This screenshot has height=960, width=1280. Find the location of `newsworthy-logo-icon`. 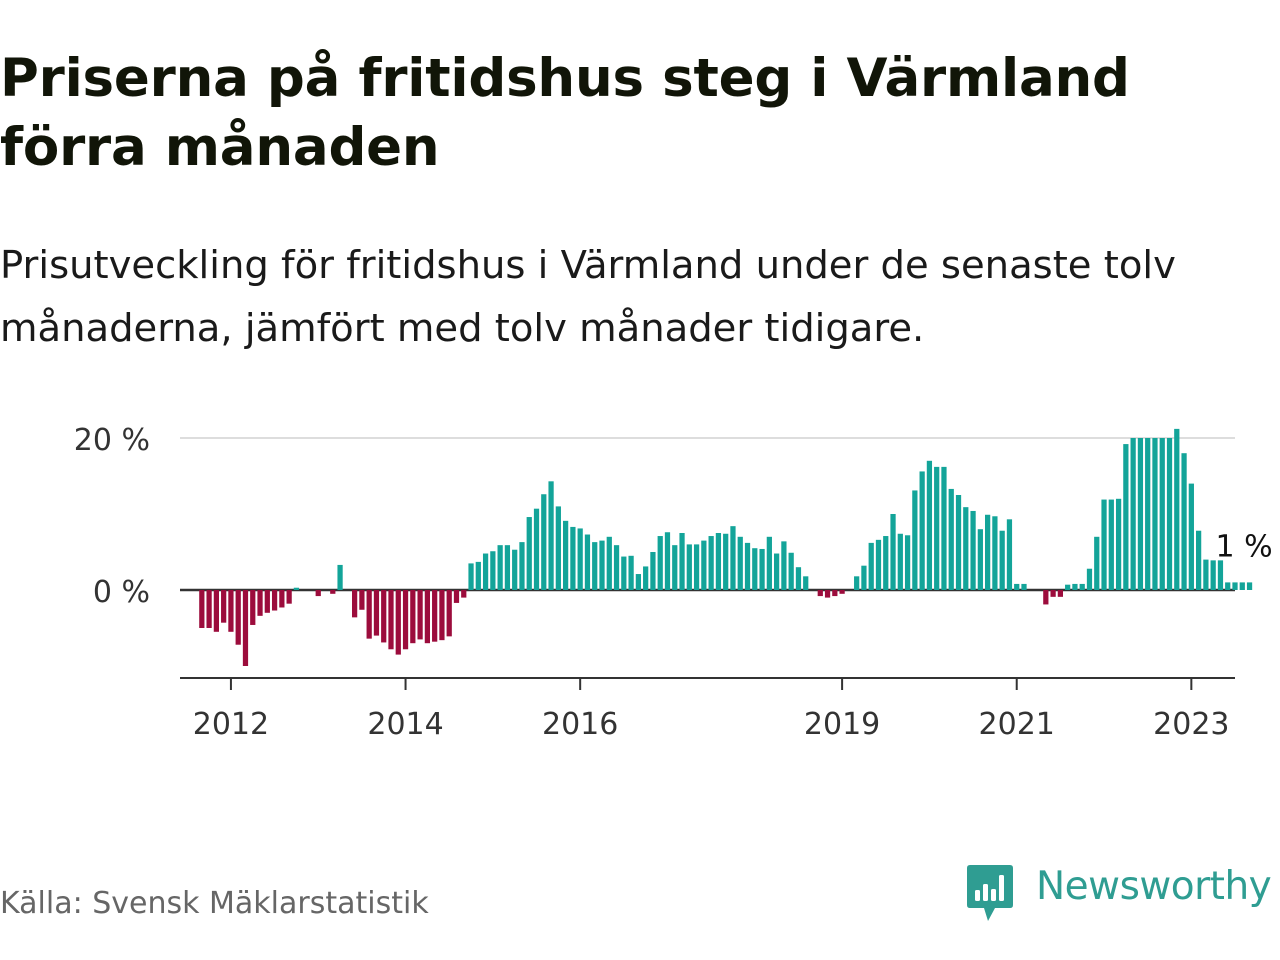

newsworthy-logo-icon is located at coordinates (990, 893).